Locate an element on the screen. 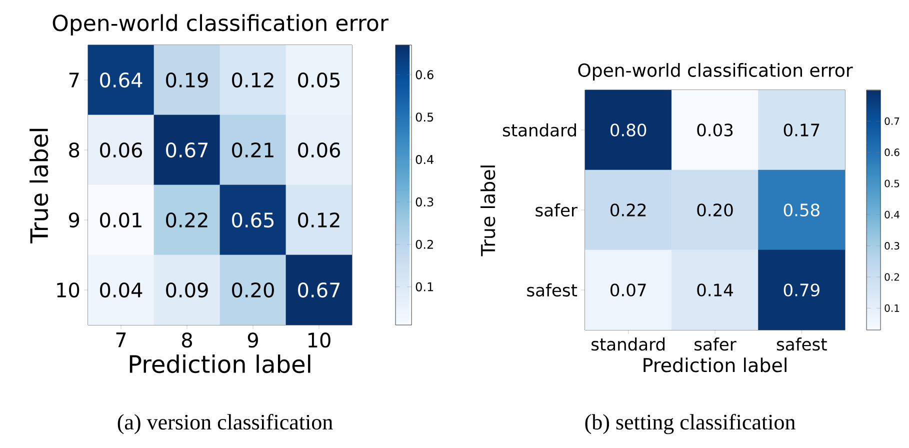 The image size is (909, 448). x-tick-label: 9 is located at coordinates (253, 340).